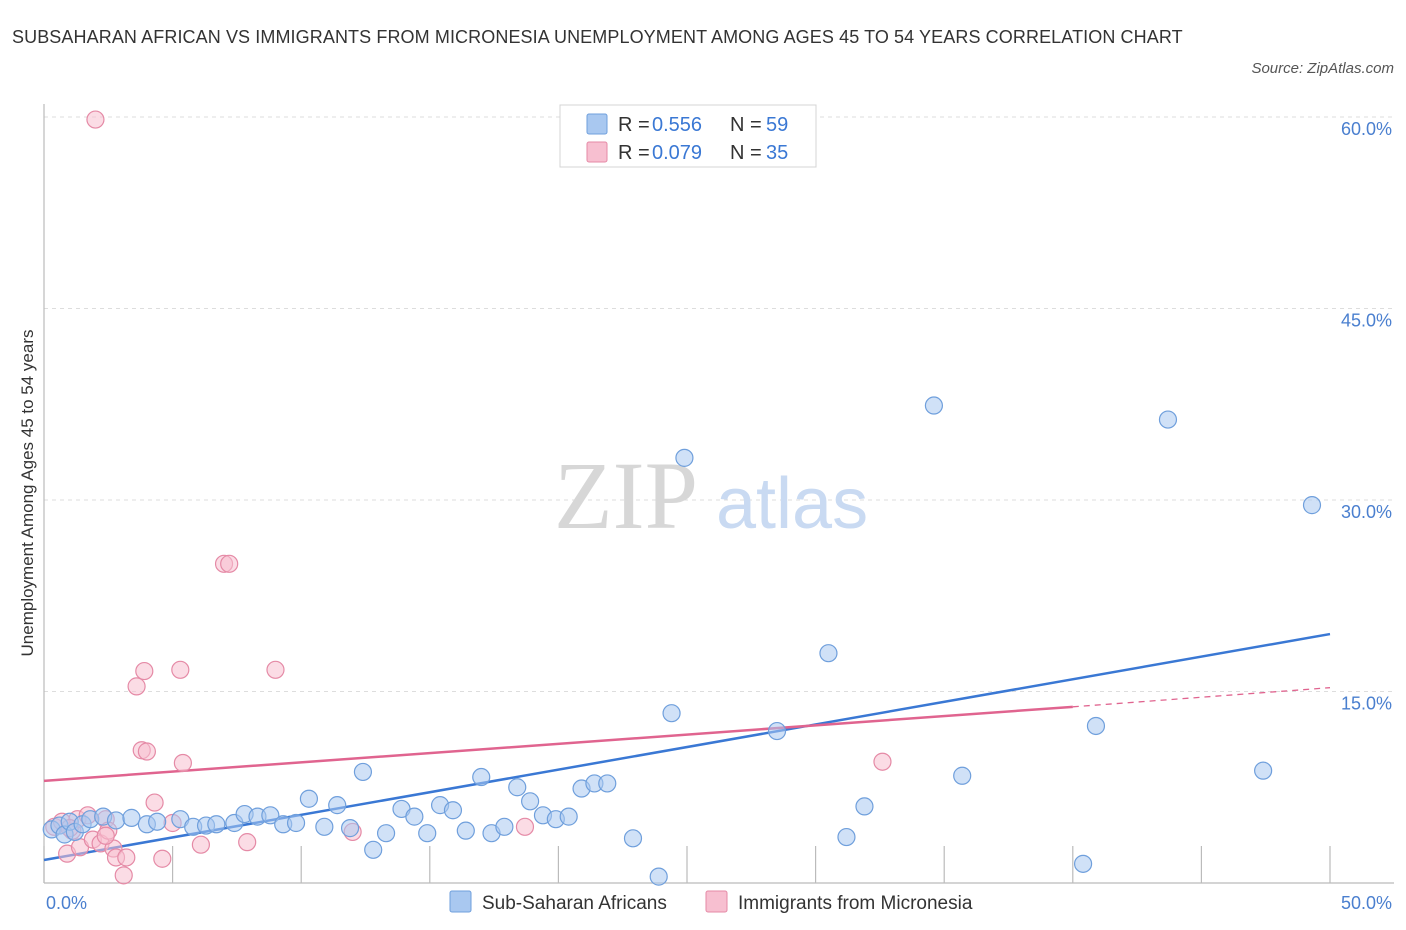 This screenshot has width=1406, height=930. Describe the element at coordinates (1366, 129) in the screenshot. I see `y-tick-label: 60.0%` at that location.